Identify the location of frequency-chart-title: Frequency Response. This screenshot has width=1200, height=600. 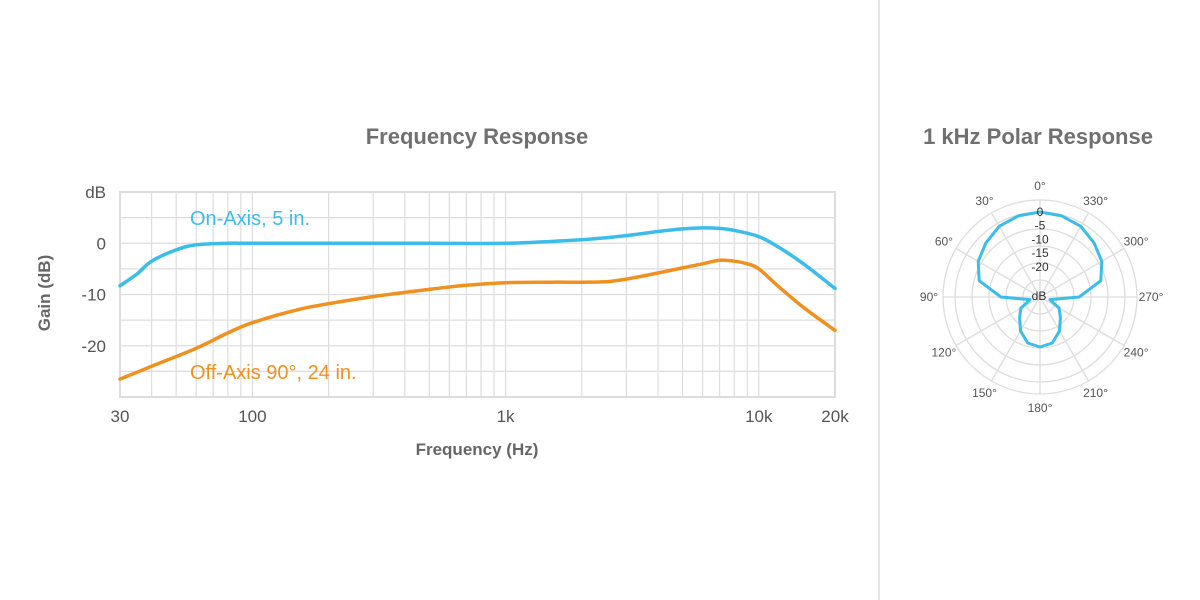
(477, 136).